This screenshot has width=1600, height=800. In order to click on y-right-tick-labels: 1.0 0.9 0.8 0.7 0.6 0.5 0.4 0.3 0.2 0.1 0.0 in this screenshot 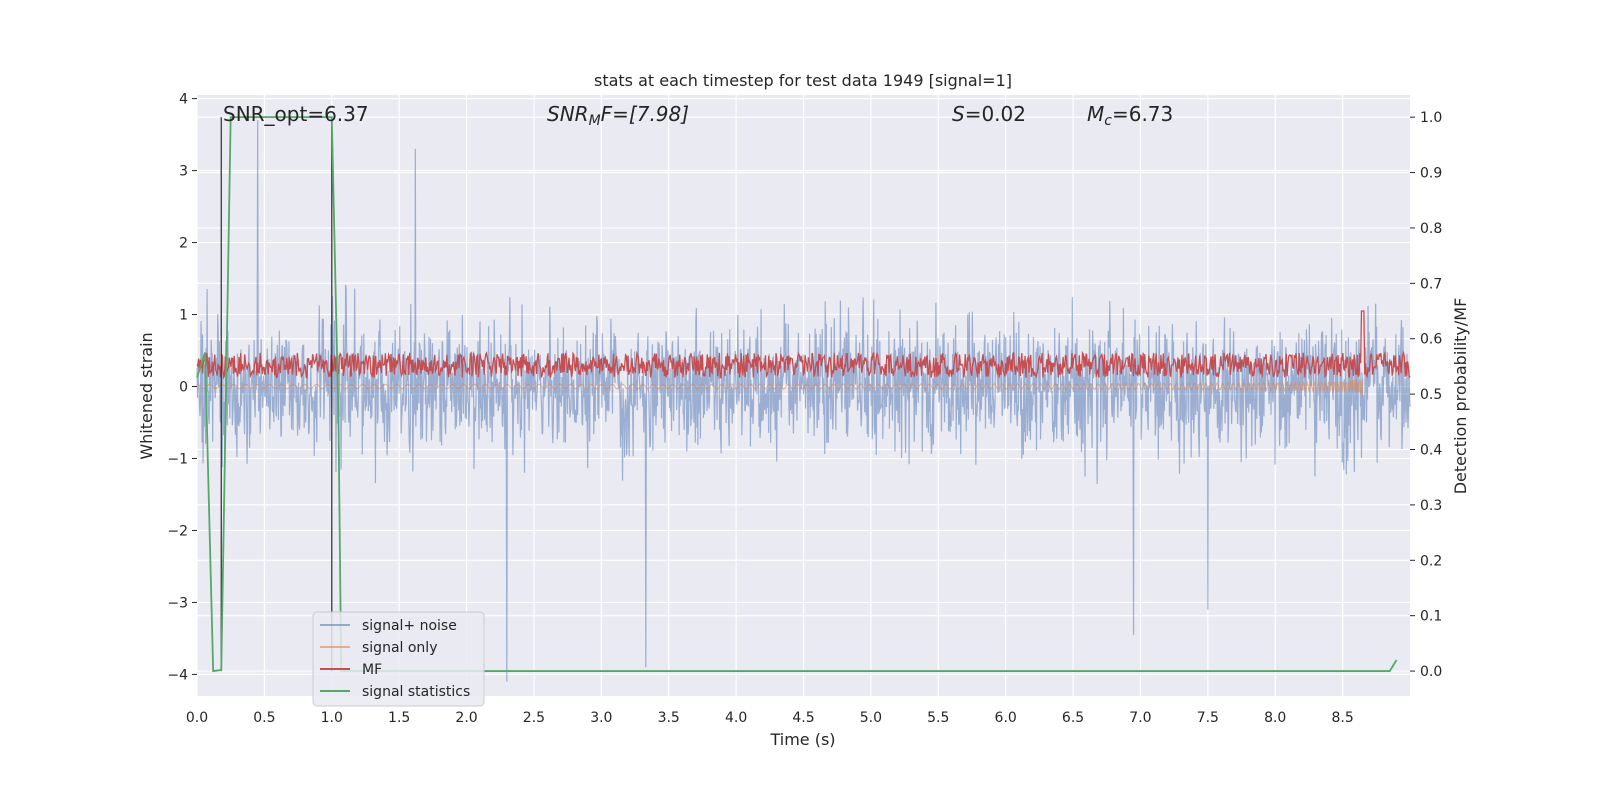, I will do `click(1426, 395)`.